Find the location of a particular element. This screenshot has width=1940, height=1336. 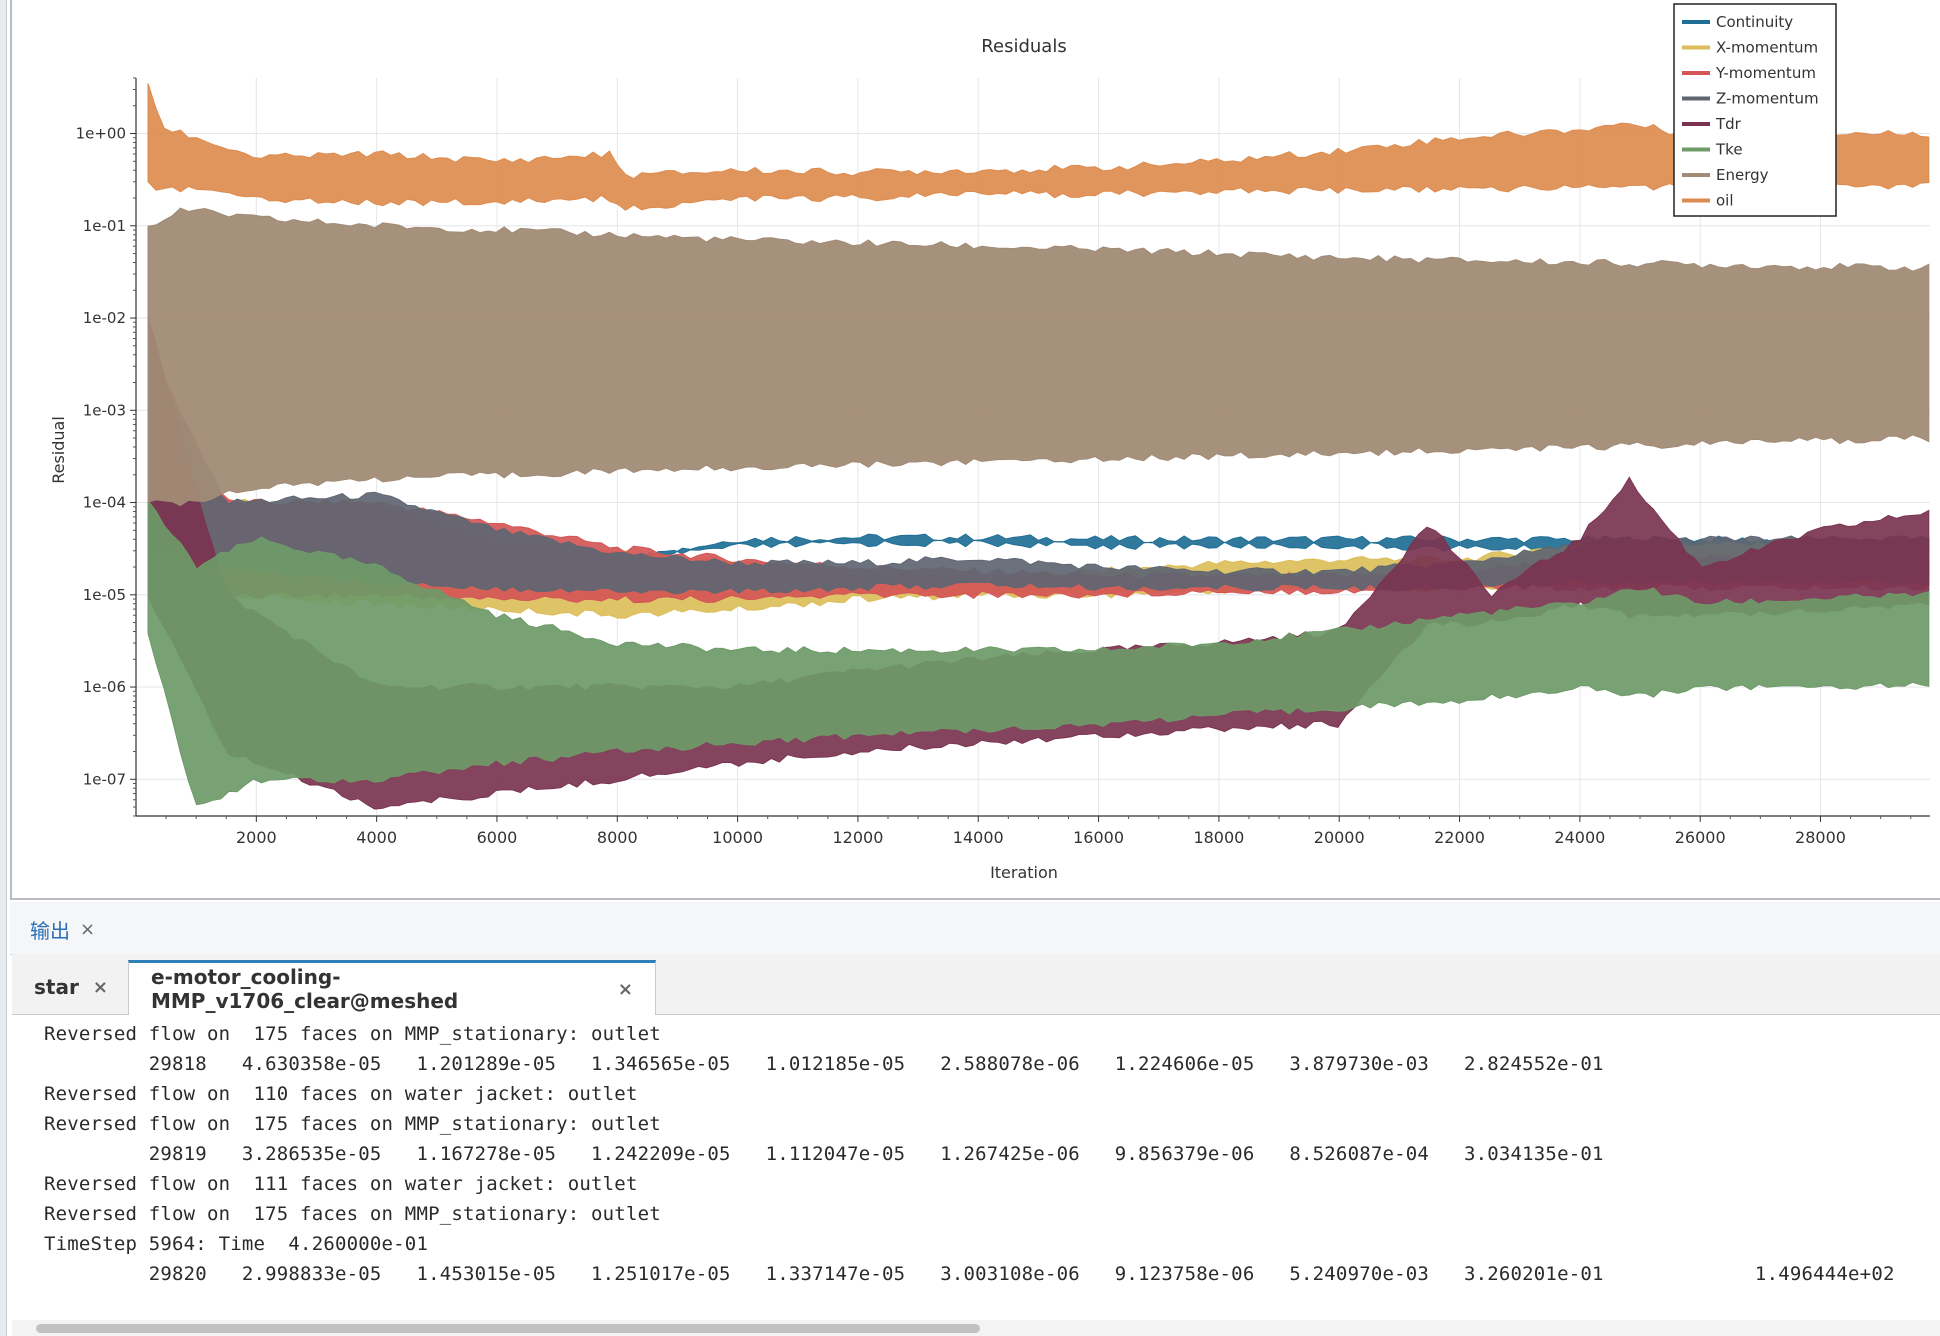

x-tick-label: 28000 is located at coordinates (1820, 837).